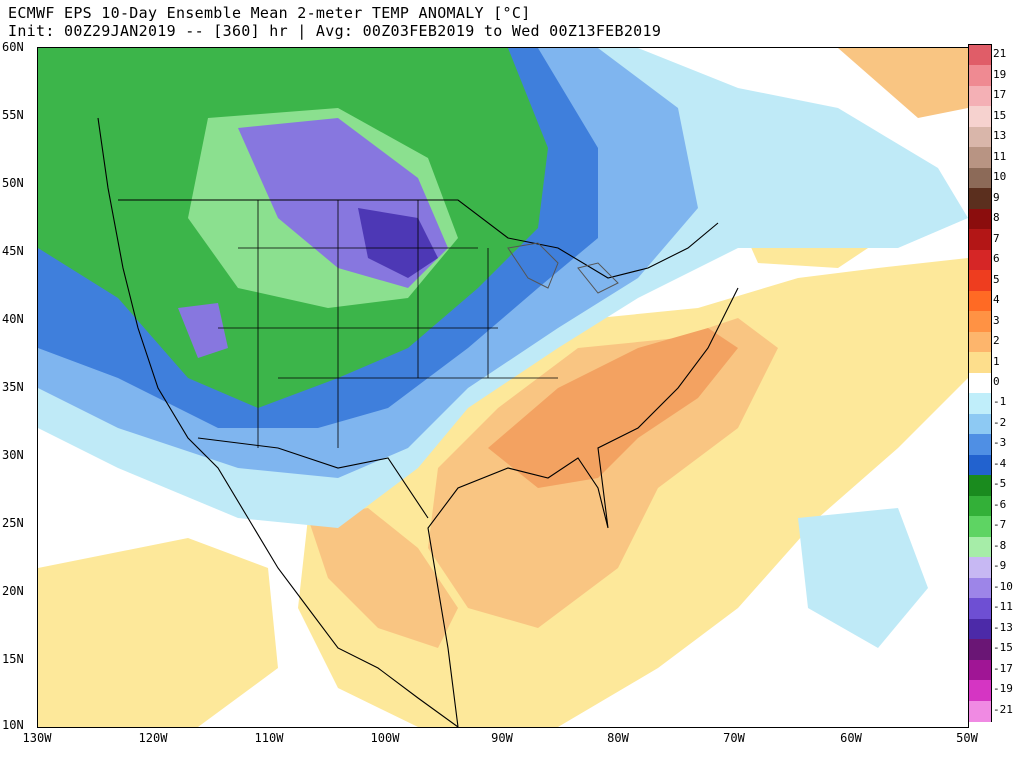  I want to click on warm-anomaly-core, so click(613, 408).